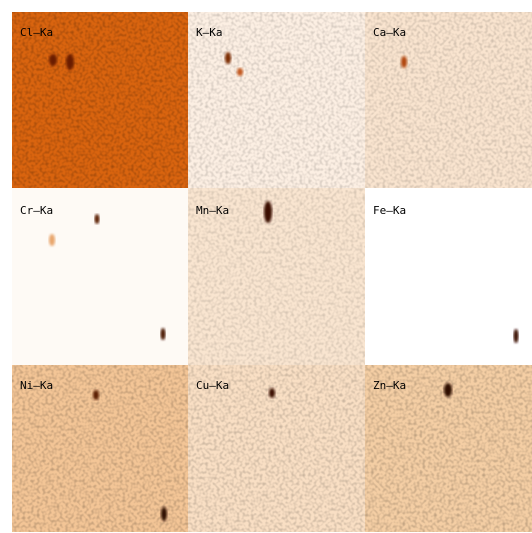 This screenshot has width=532, height=533. I want to click on panel-label: Ni—Ka, so click(36, 385).